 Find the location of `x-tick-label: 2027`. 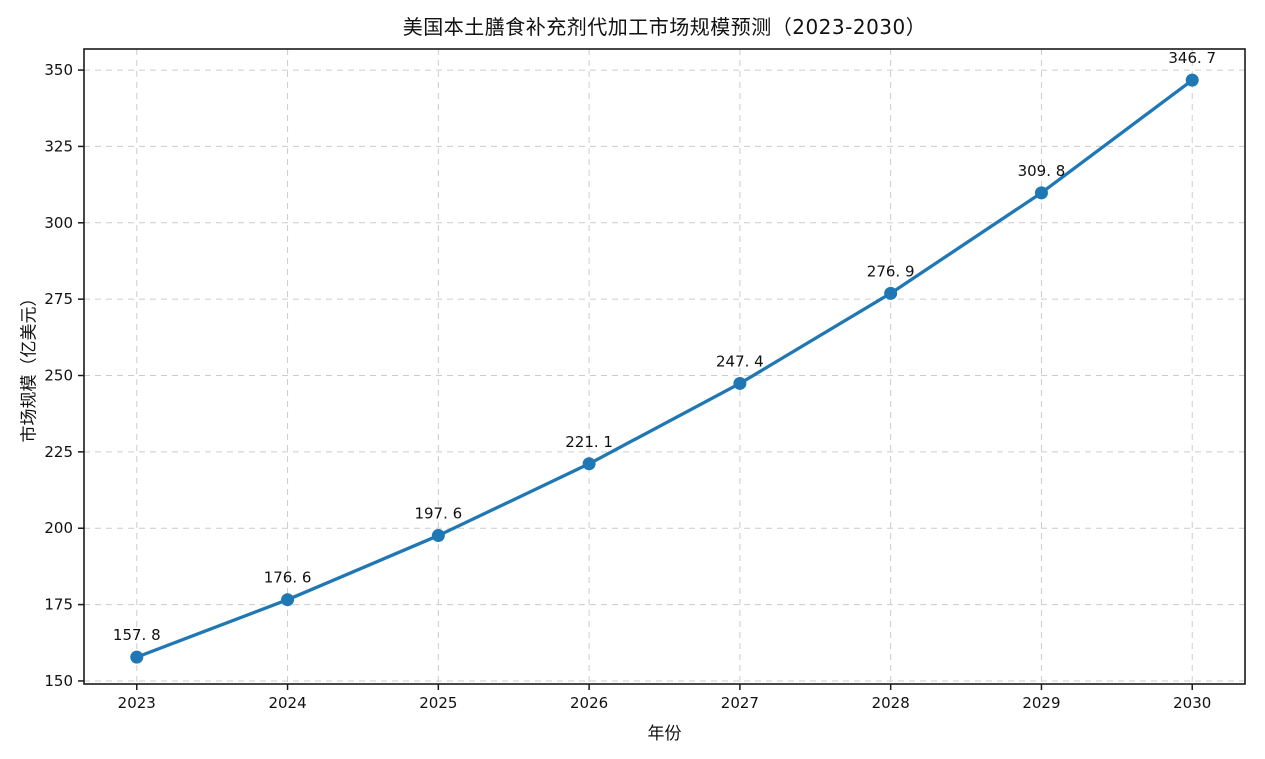

x-tick-label: 2027 is located at coordinates (740, 703).